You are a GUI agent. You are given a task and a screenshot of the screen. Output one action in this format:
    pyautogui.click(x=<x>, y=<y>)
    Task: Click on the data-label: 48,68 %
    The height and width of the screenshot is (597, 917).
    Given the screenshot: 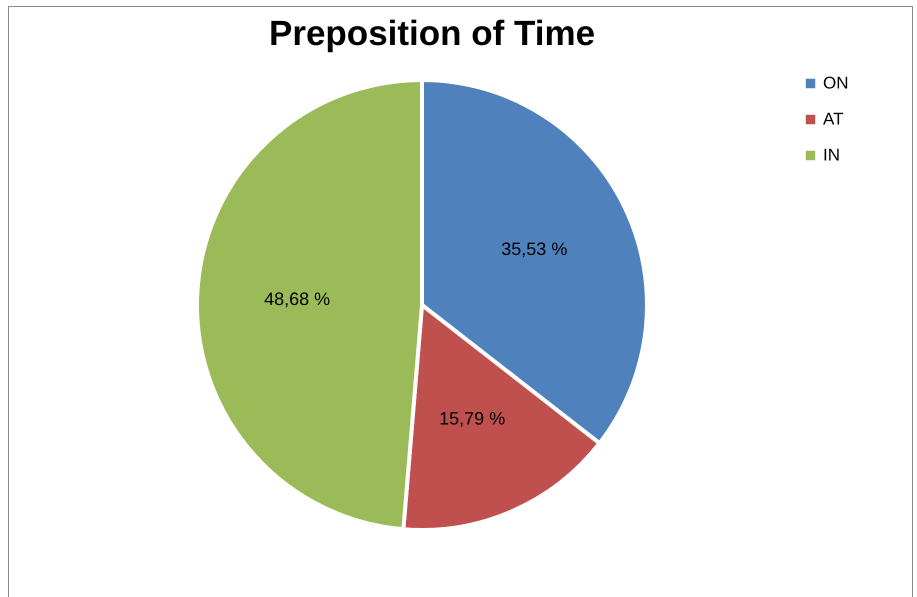 What is the action you would take?
    pyautogui.click(x=297, y=298)
    